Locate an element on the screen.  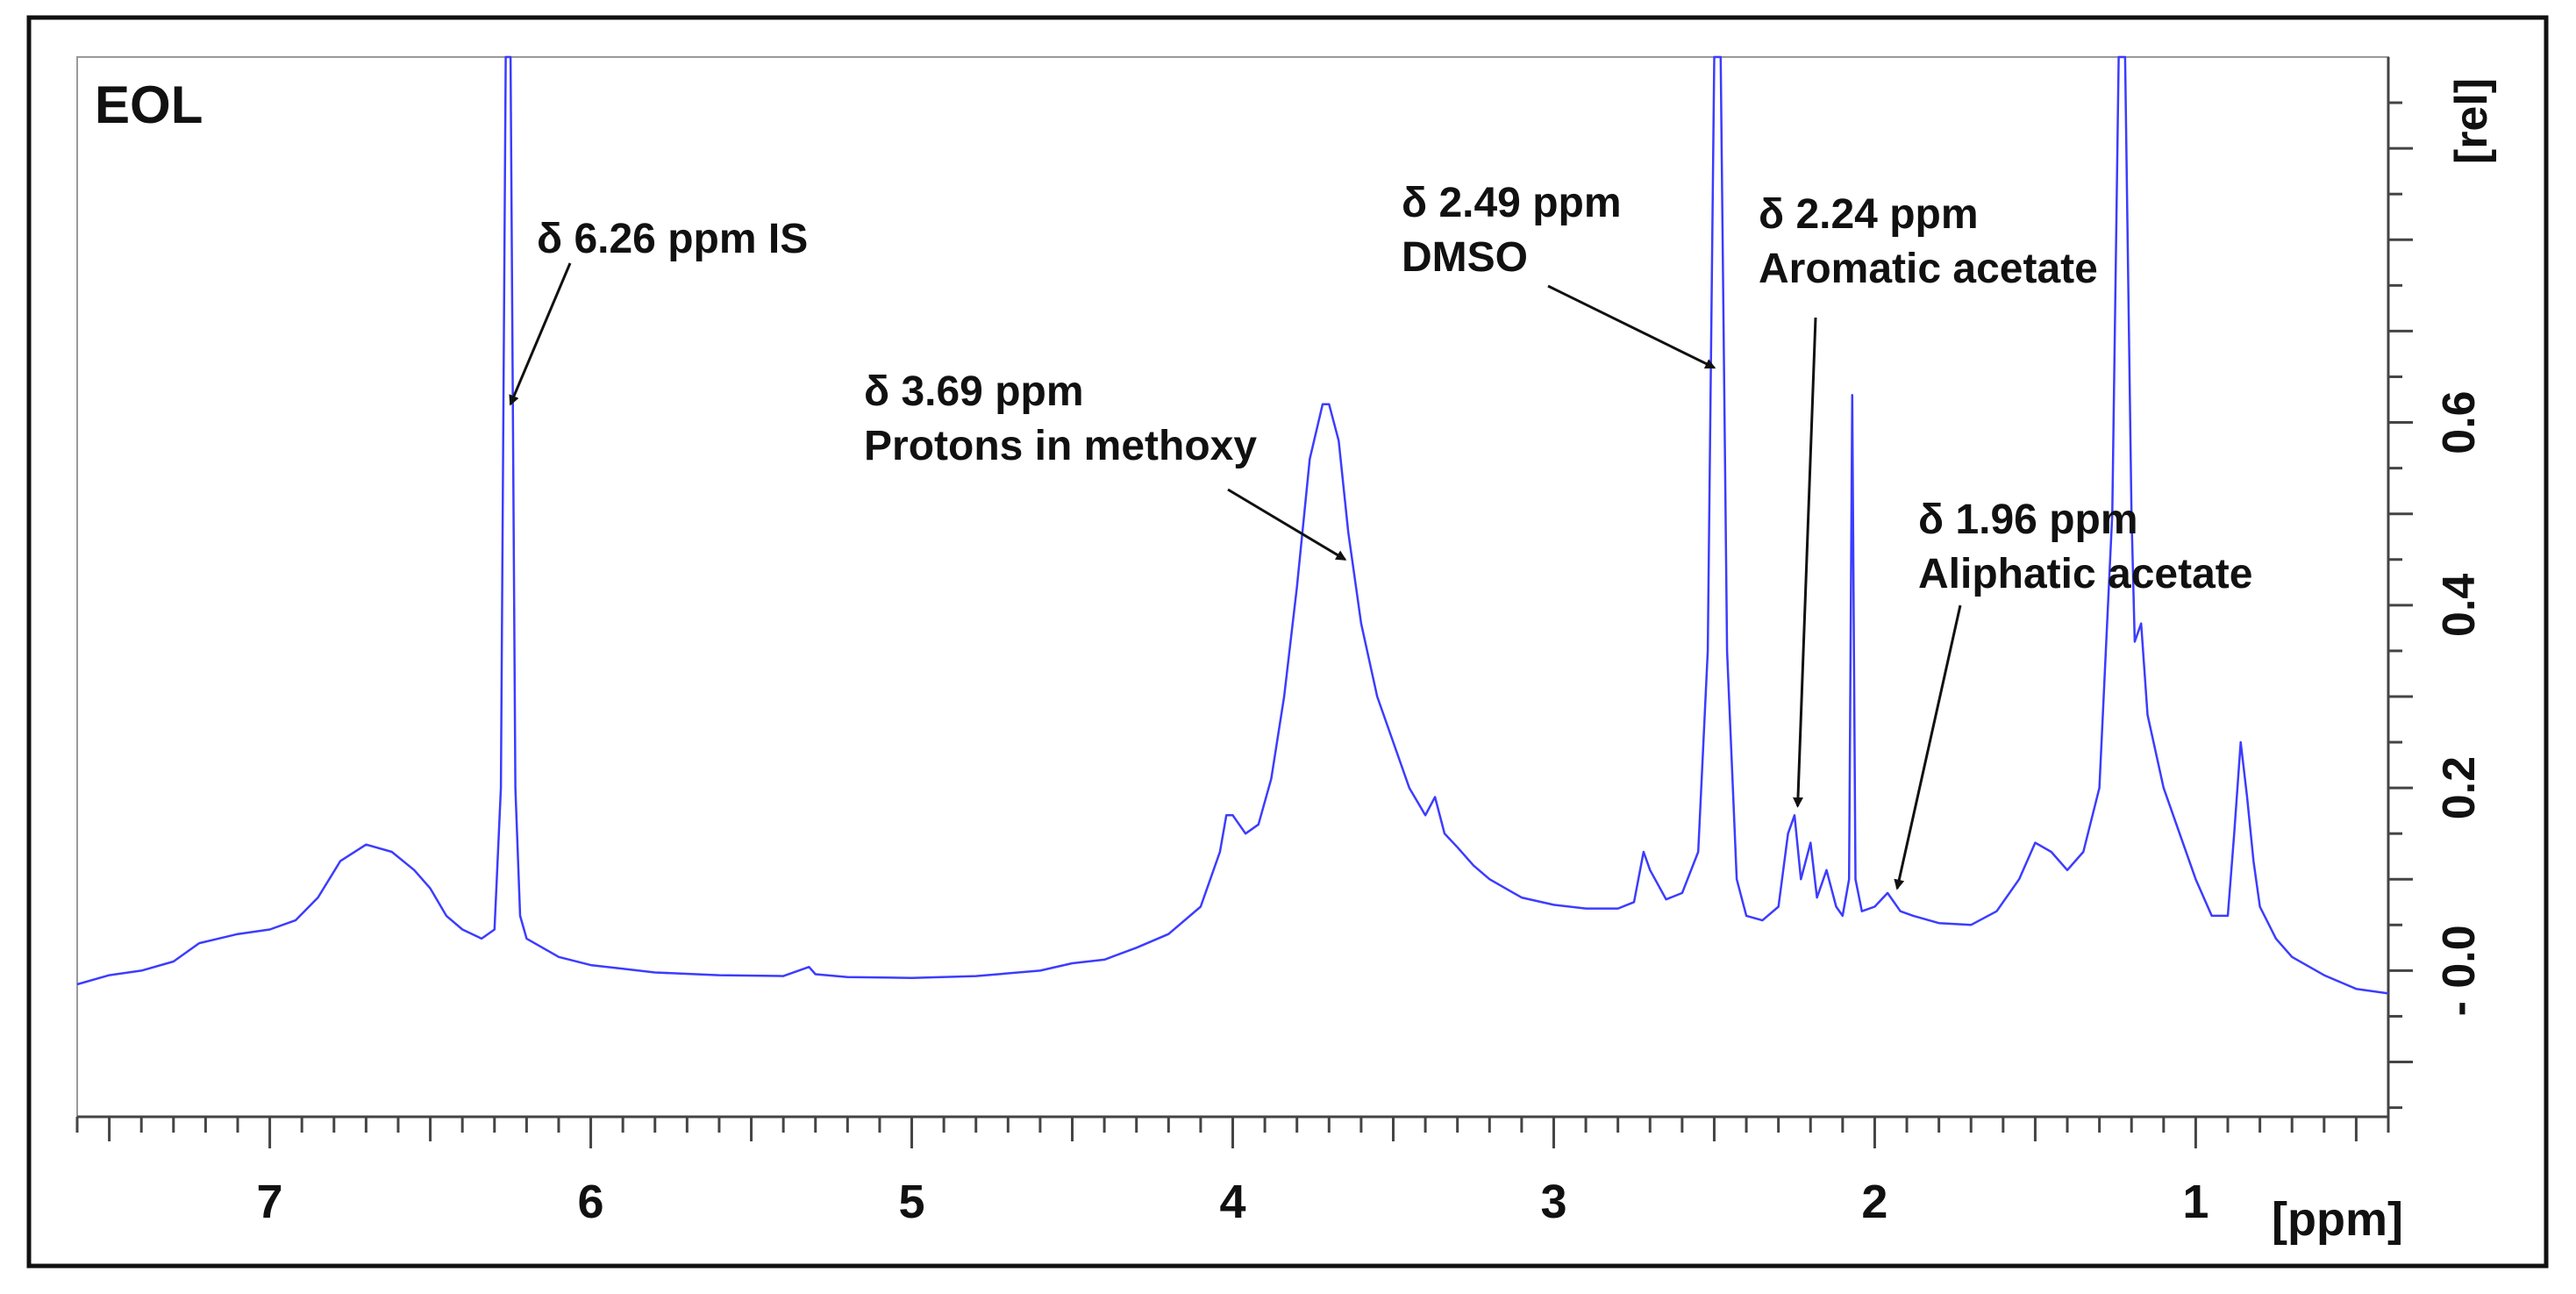
x-tick-label: 3 is located at coordinates (1553, 1202).